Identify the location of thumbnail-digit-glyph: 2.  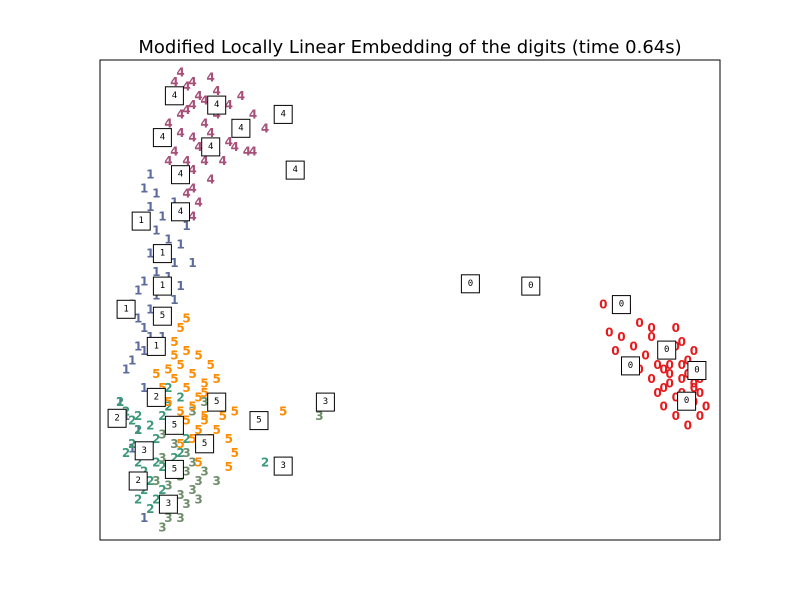
(156, 397).